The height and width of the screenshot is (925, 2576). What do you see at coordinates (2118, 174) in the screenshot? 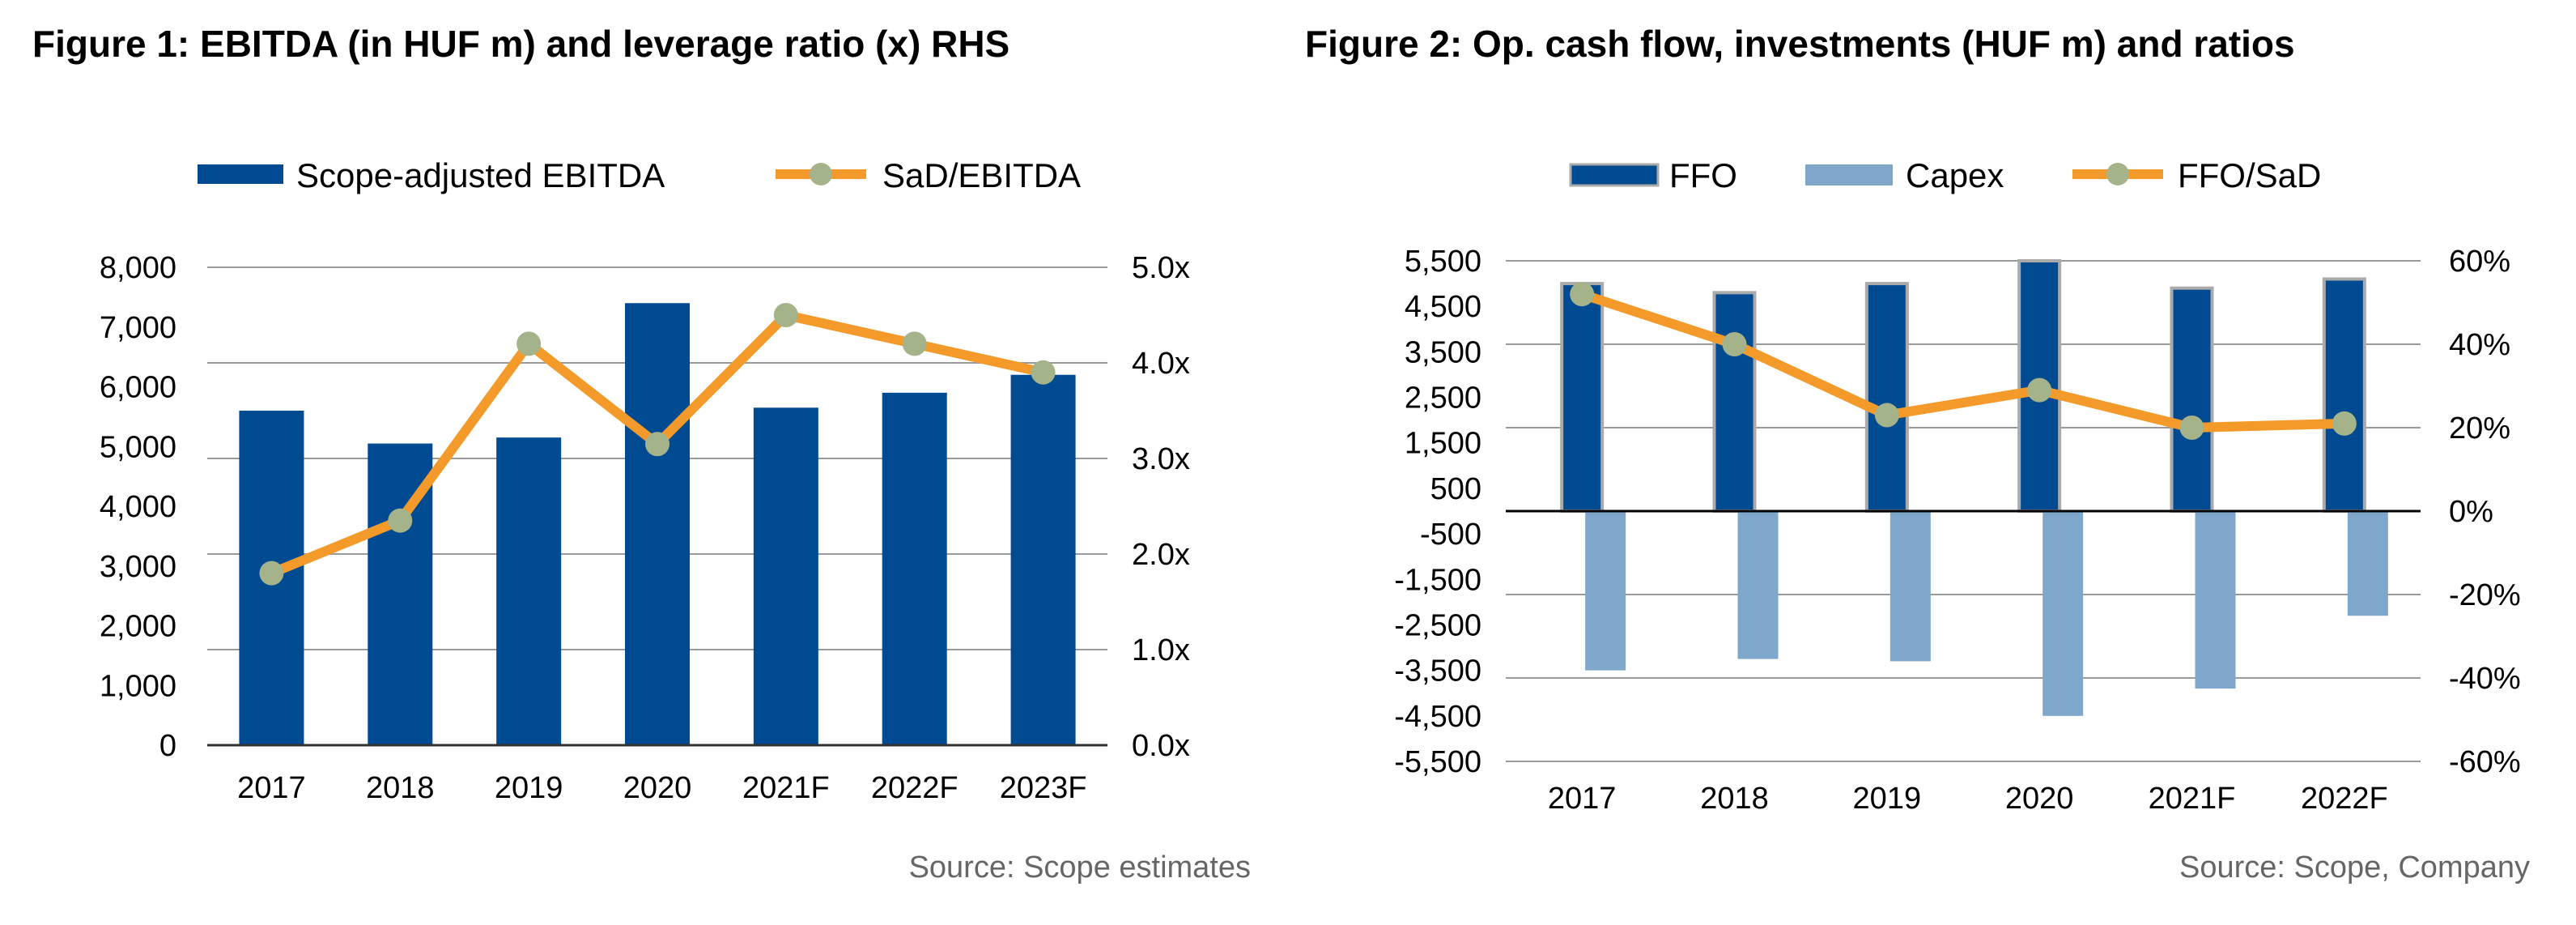
I see `legend-marker-ffo-sad` at bounding box center [2118, 174].